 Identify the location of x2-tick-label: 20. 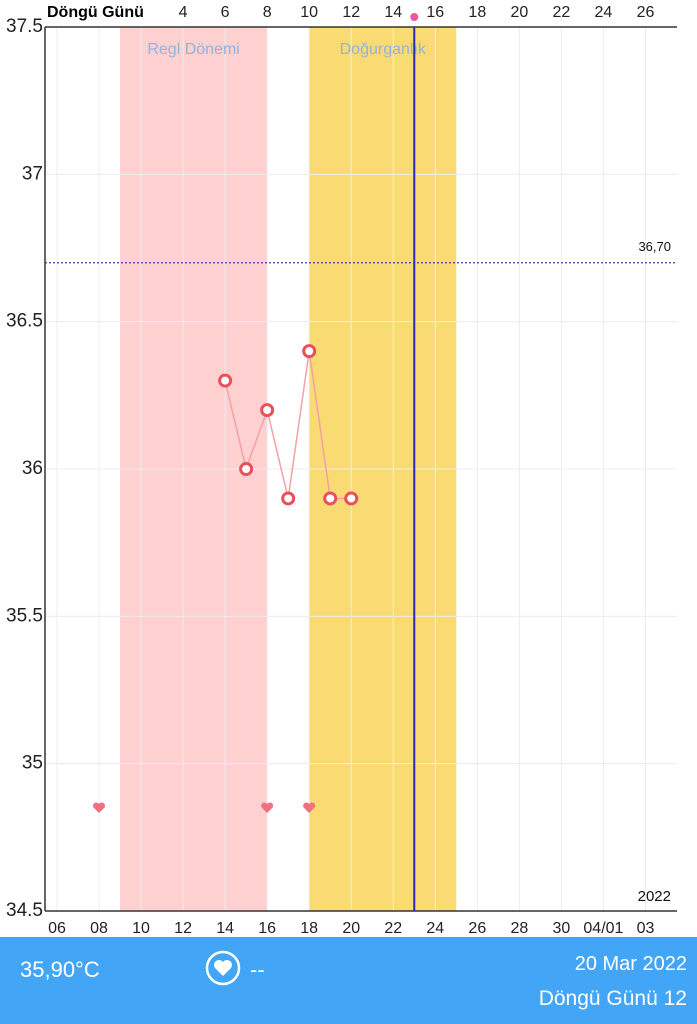
(519, 12).